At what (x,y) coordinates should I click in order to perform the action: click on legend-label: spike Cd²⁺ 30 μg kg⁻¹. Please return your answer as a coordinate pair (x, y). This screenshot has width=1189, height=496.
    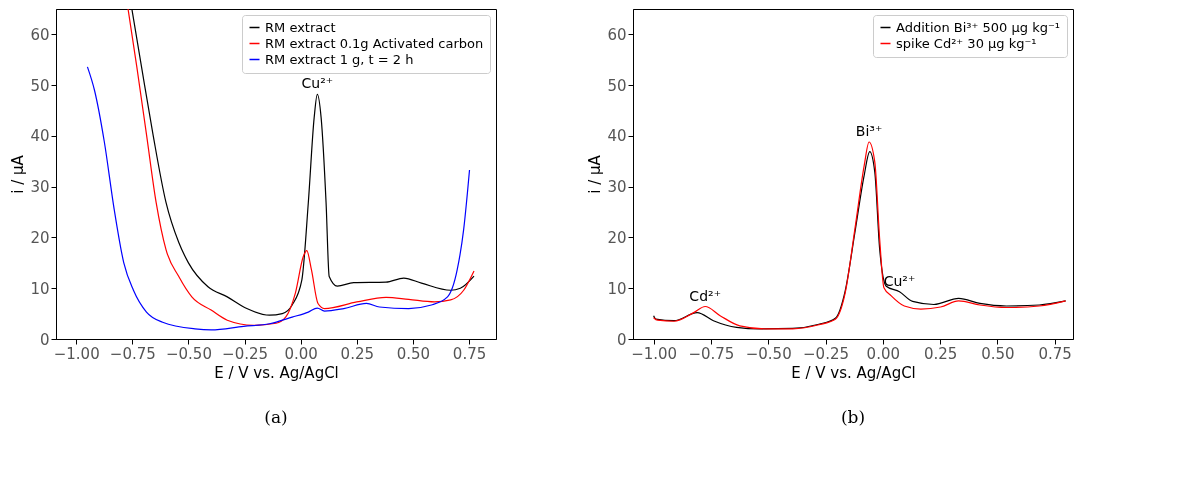
    Looking at the image, I should click on (966, 43).